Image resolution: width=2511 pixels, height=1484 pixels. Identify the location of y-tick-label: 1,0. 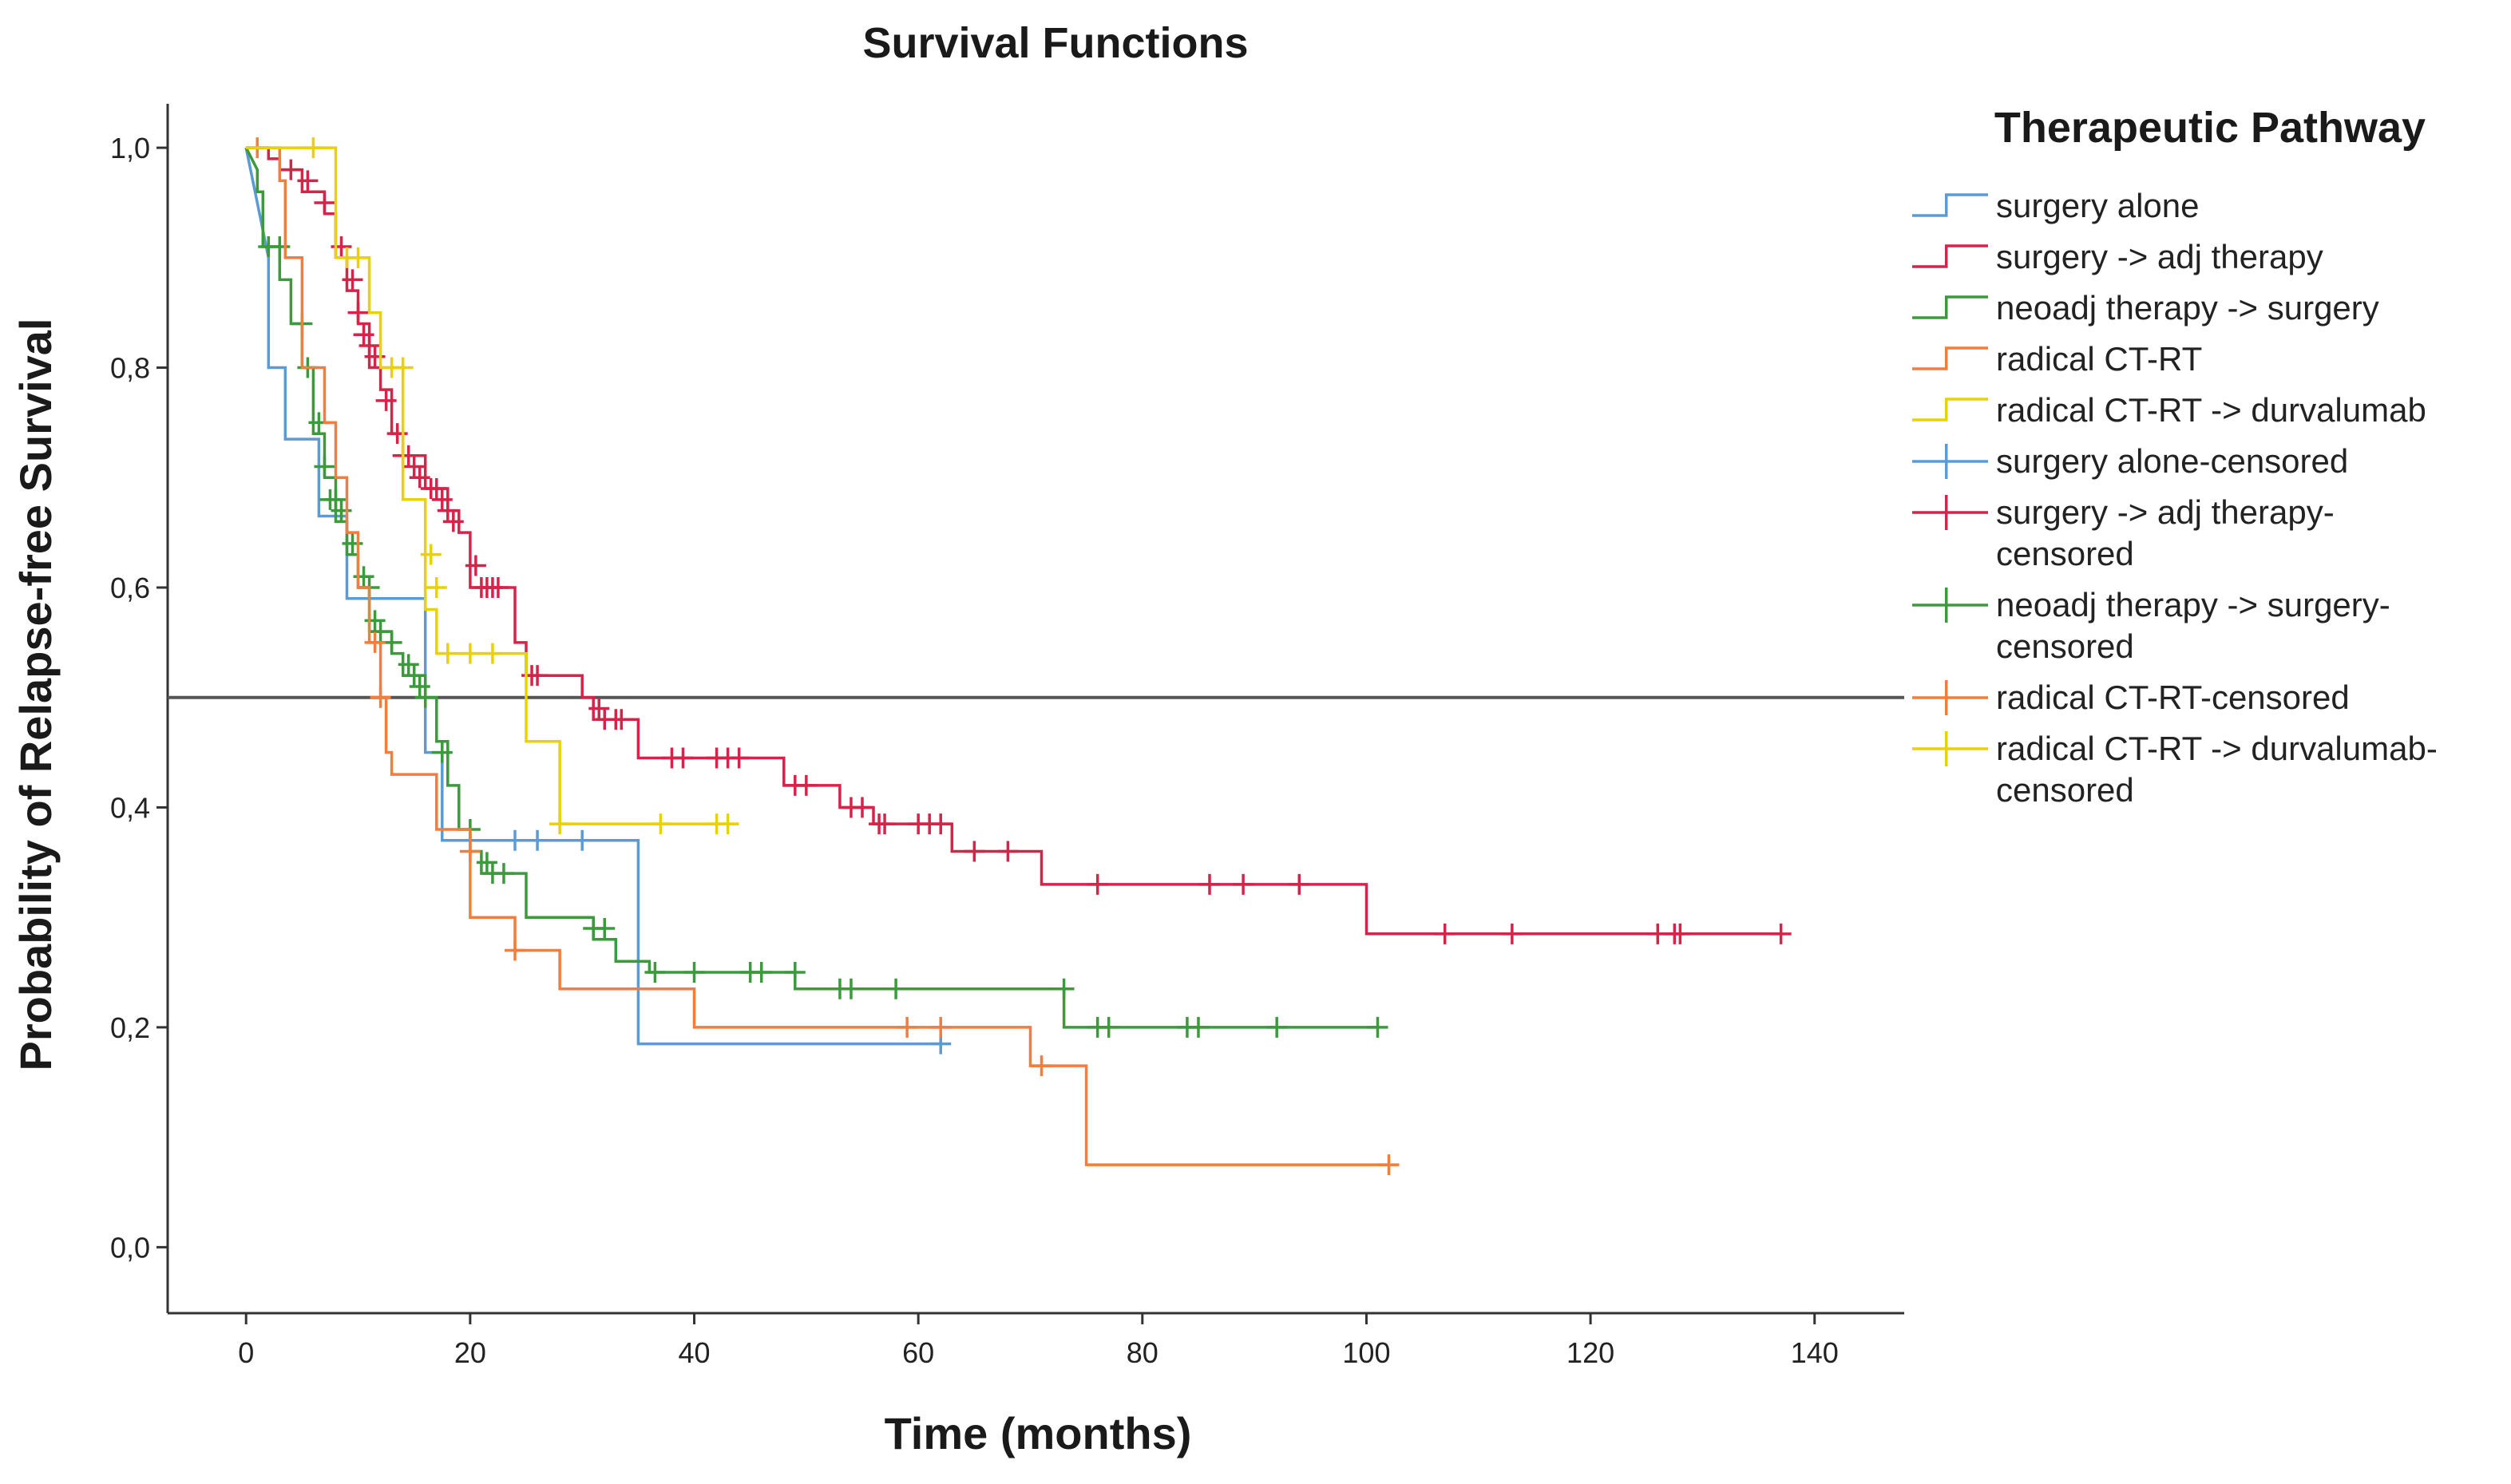
(130, 148).